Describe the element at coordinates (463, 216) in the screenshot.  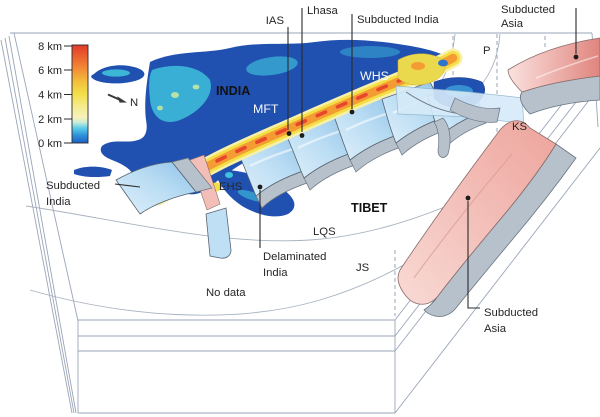
I see `slab-crease` at that location.